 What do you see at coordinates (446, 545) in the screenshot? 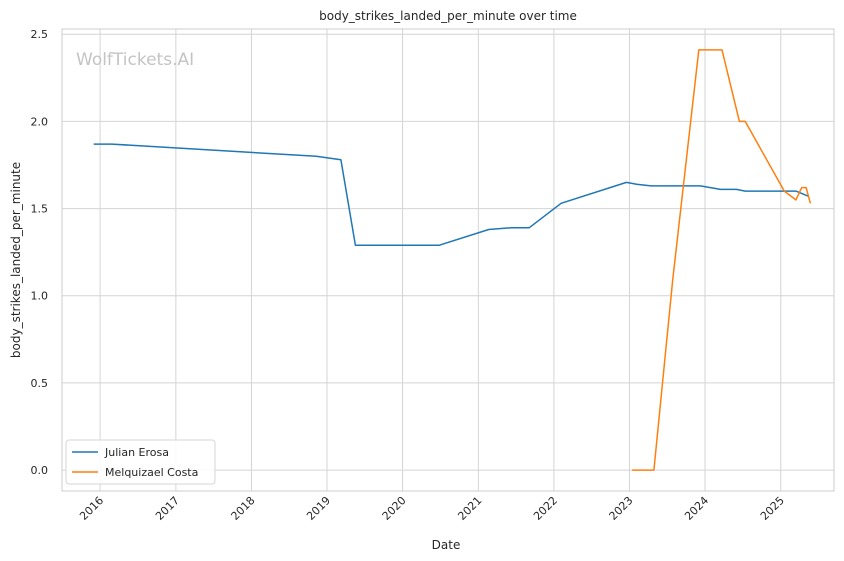
I see `x-axis-label: Date` at bounding box center [446, 545].